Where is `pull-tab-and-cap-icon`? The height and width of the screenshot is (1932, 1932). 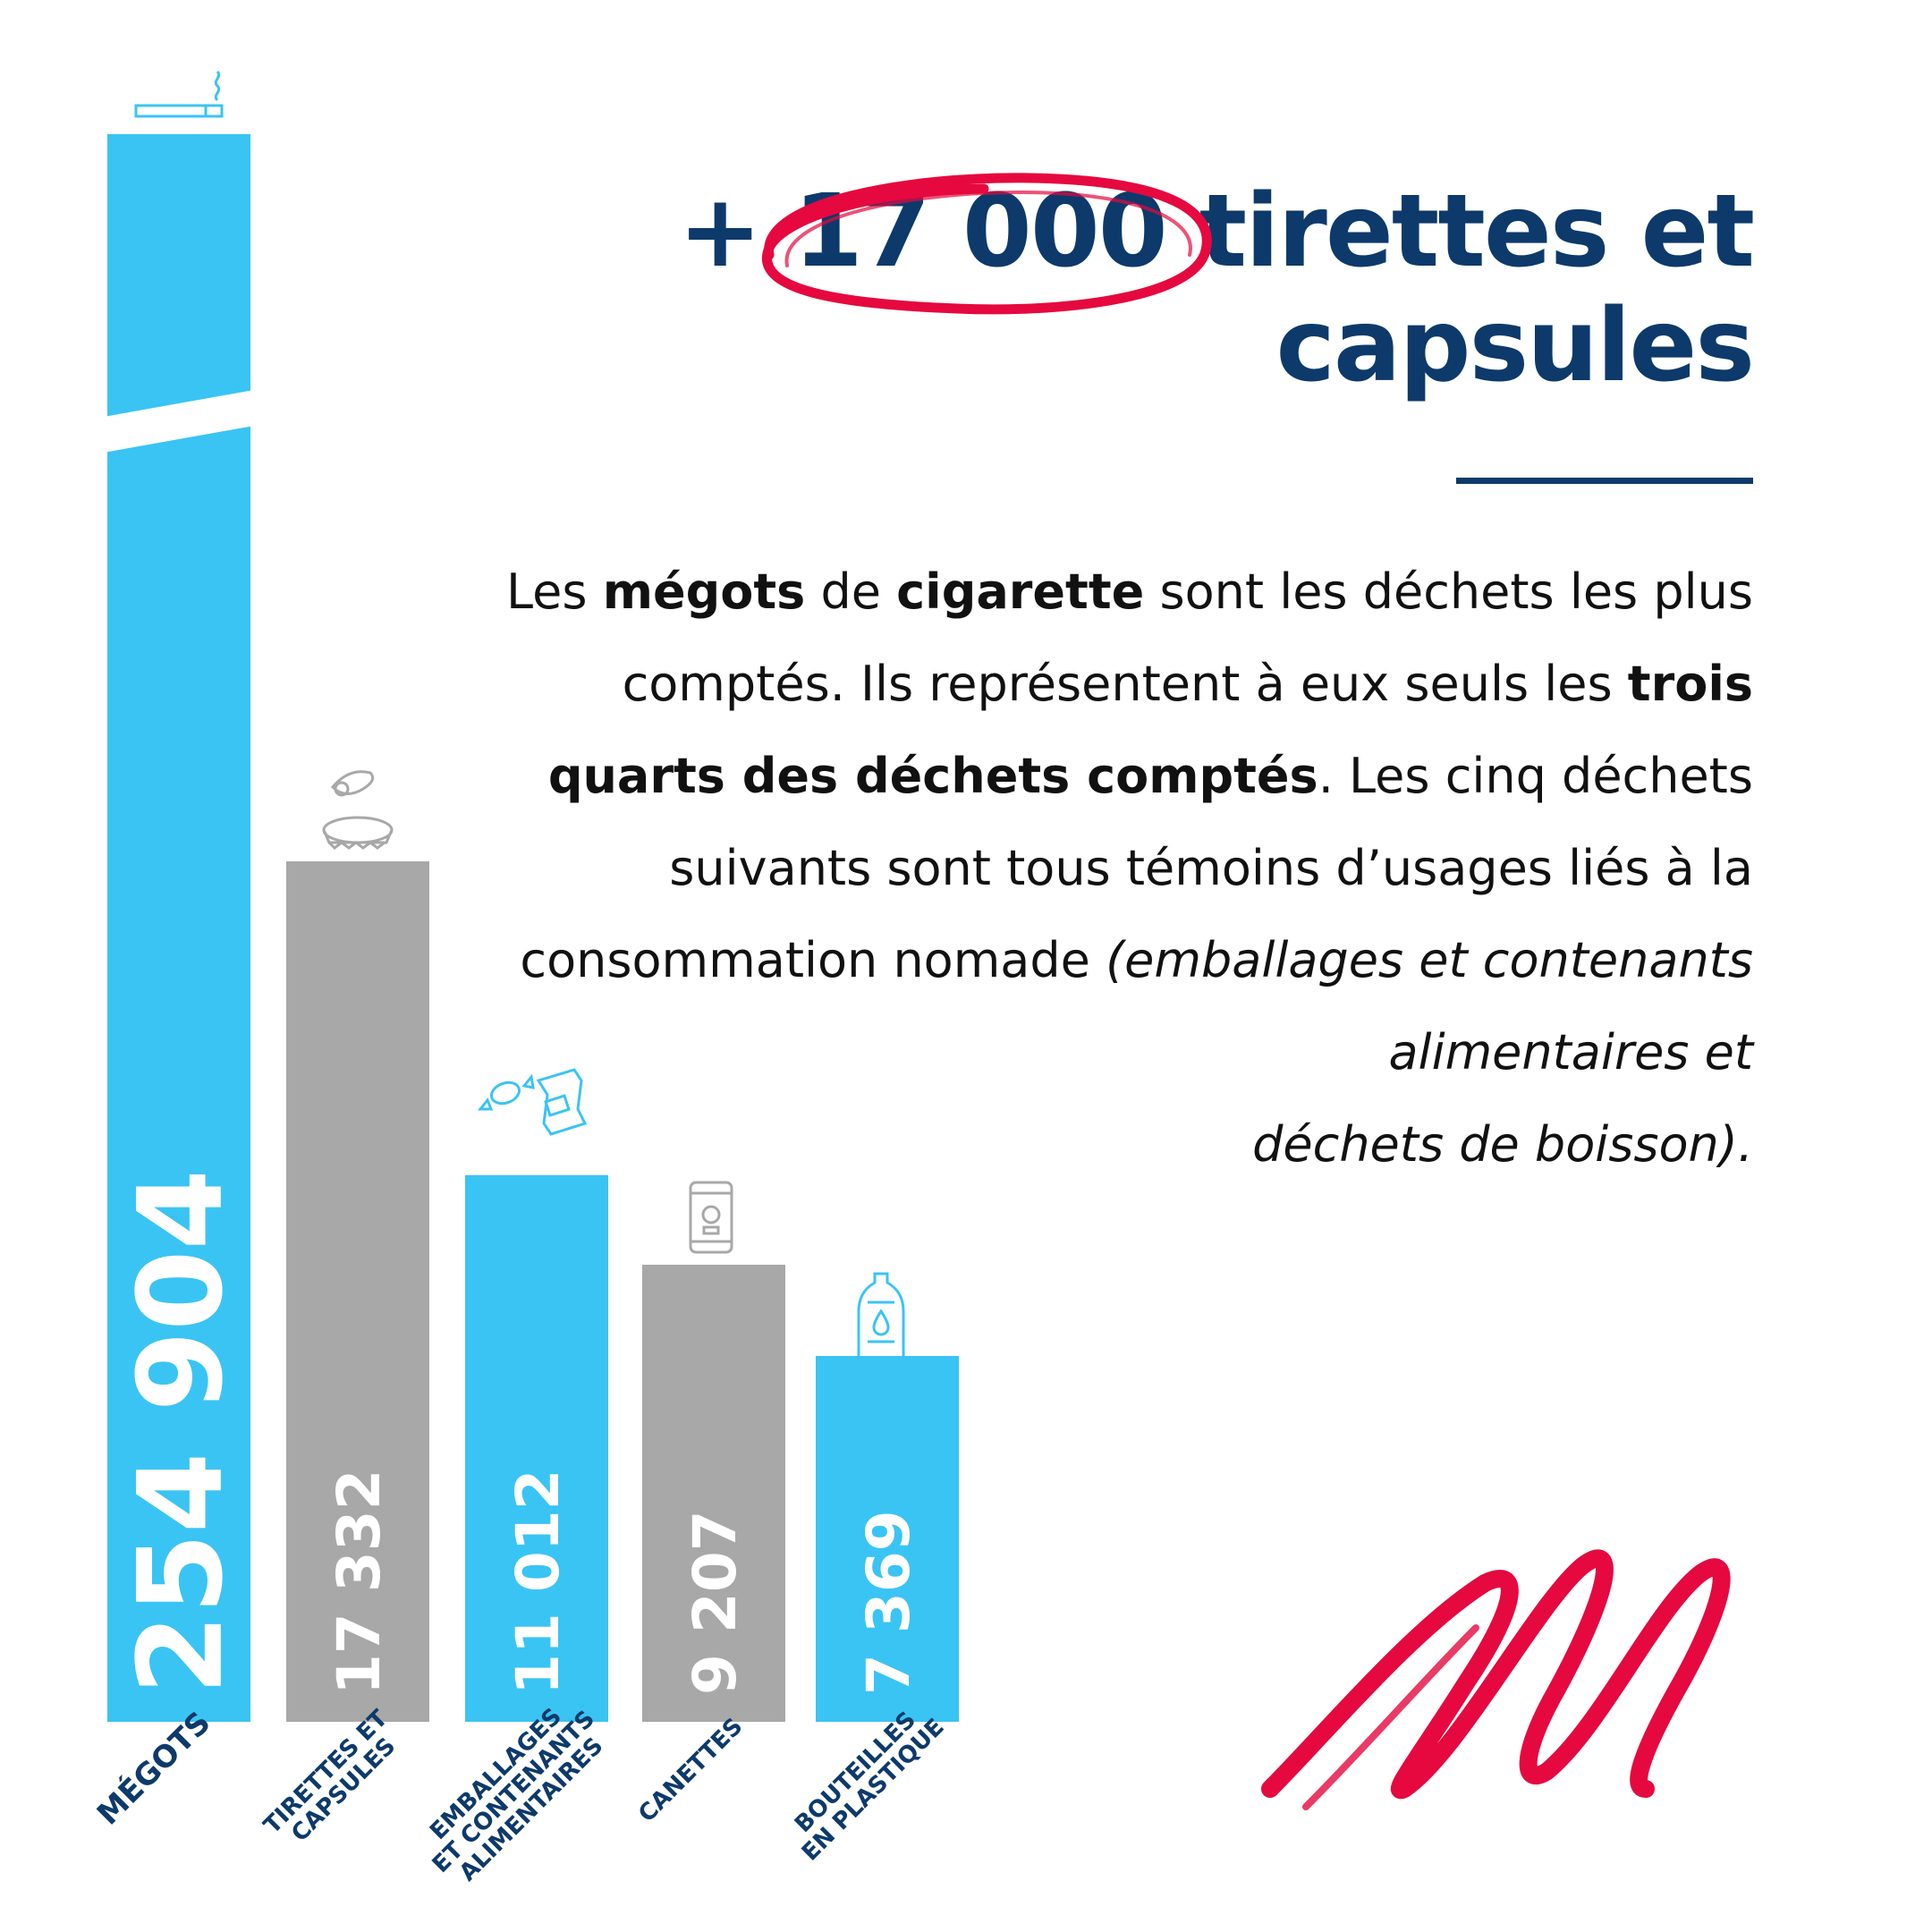
pull-tab-and-cap-icon is located at coordinates (358, 810).